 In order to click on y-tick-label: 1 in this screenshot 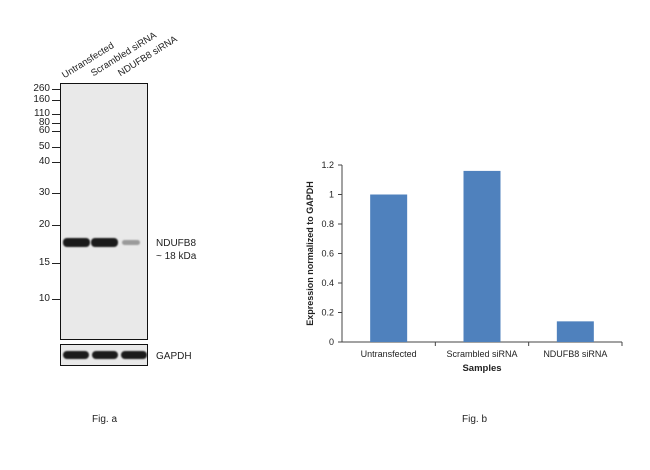, I will do `click(331, 195)`.